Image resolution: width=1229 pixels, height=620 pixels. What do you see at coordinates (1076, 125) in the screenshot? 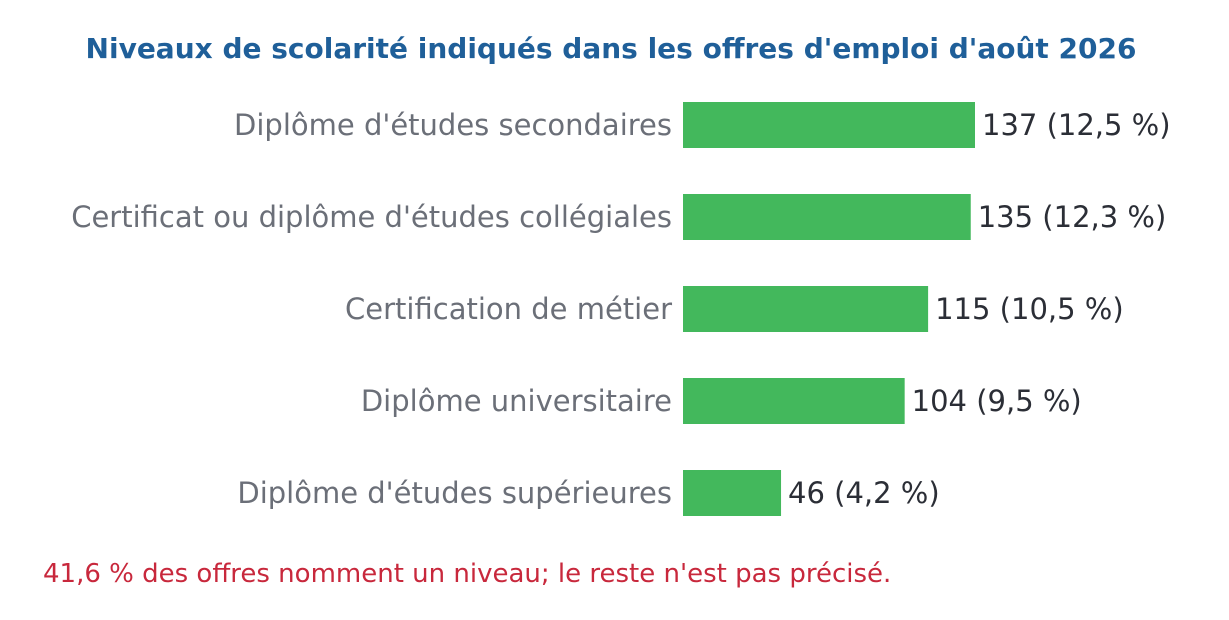
I see `data-label: 137 (12,5 %)` at bounding box center [1076, 125].